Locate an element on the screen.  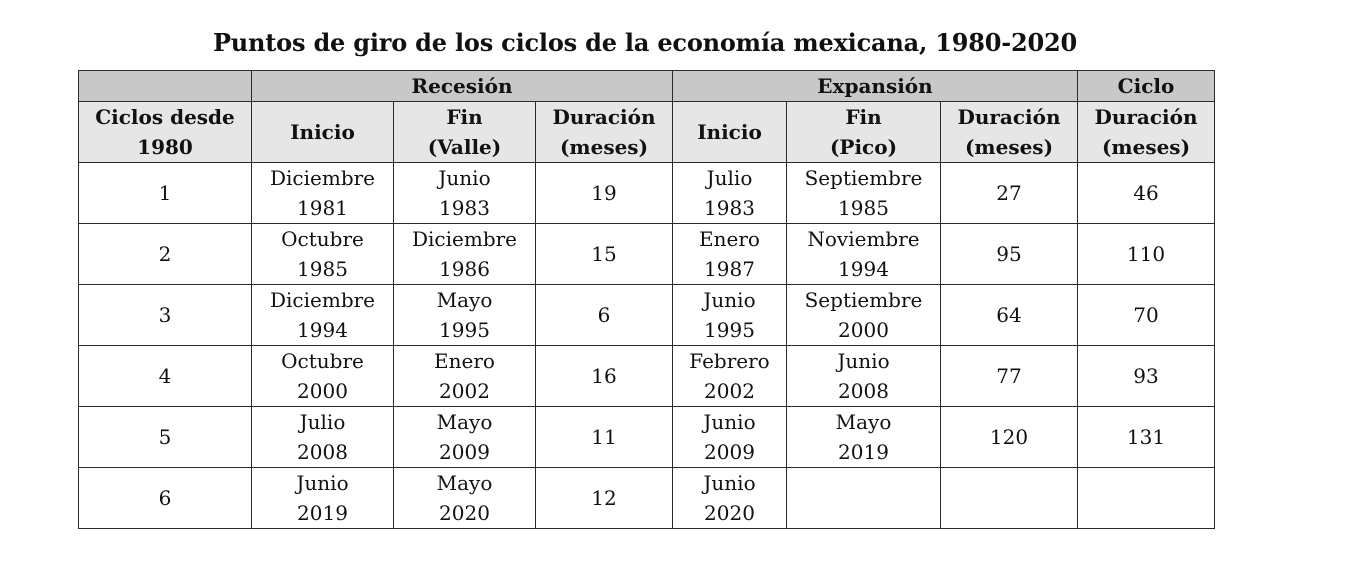
column-header-exp-fin: Fin (Pico) is located at coordinates (863, 132).